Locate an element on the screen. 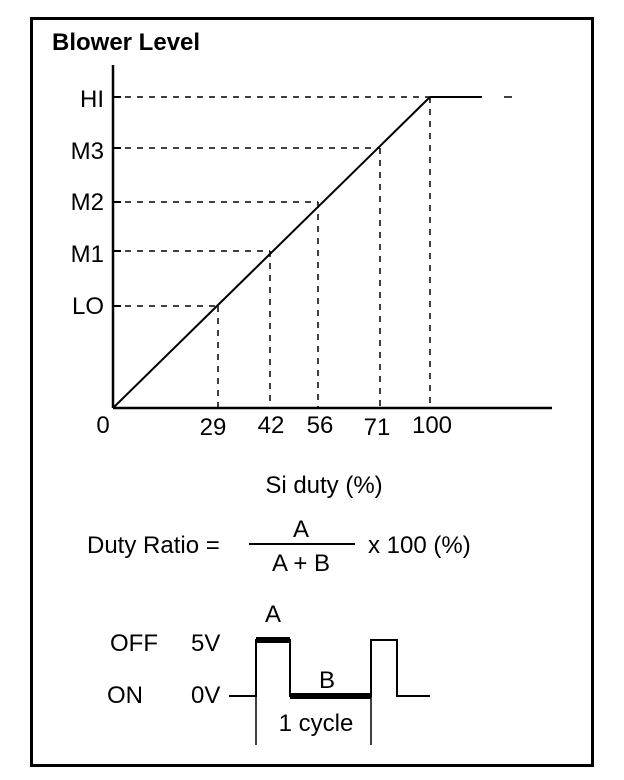  x-tick-100: 100 is located at coordinates (432, 425).